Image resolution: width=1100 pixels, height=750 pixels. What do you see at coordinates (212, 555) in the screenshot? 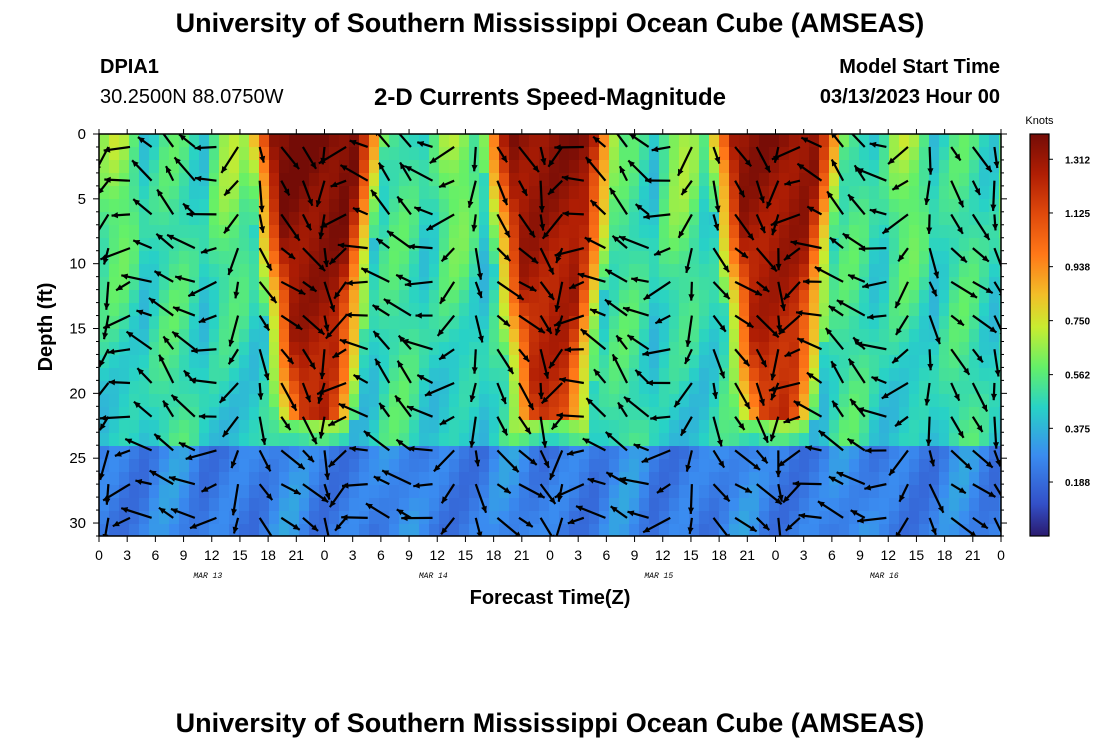
I see `x-tick-label: 12` at bounding box center [212, 555].